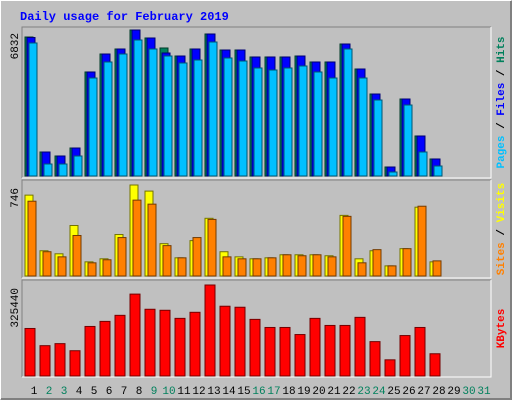  I want to click on legend-entry: KBytes, so click(502, 329).